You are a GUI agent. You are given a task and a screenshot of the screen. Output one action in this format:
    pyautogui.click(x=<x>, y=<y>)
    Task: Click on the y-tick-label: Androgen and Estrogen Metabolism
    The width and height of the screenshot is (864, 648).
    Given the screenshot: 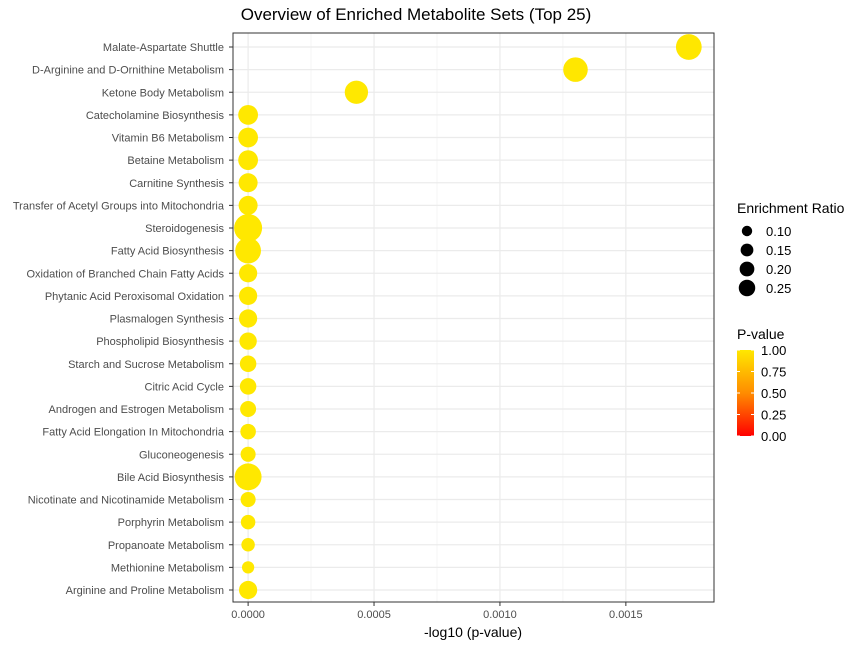 What is the action you would take?
    pyautogui.click(x=137, y=410)
    